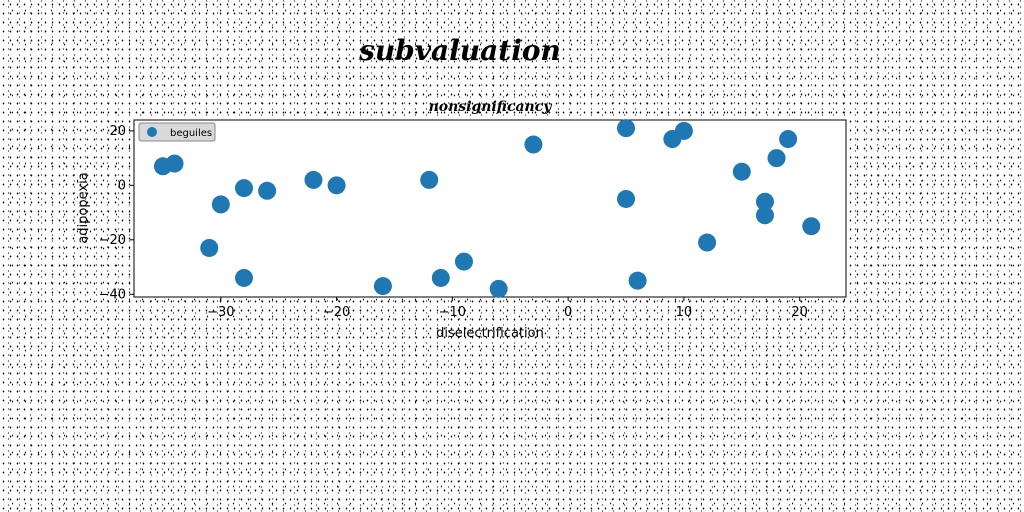 This screenshot has width=1024, height=512. What do you see at coordinates (220, 312) in the screenshot?
I see `x-tick-label: −30` at bounding box center [220, 312].